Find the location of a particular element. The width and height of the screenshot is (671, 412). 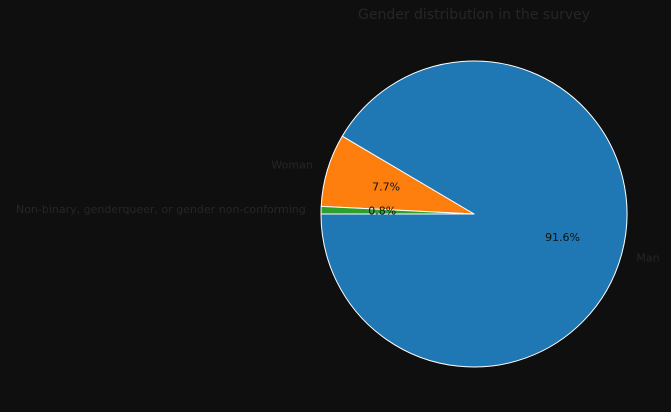

slice-percent-man: 91.6% is located at coordinates (562, 237).